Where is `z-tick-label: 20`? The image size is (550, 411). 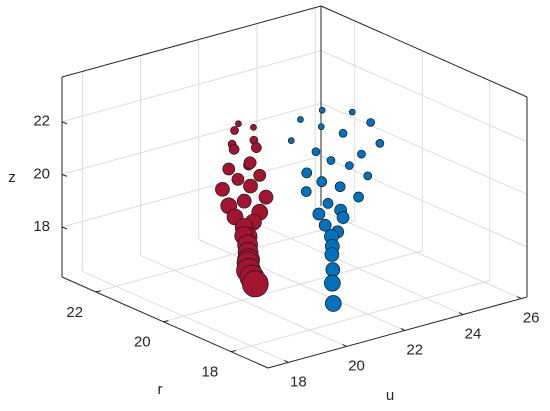 z-tick-label: 20 is located at coordinates (41, 173).